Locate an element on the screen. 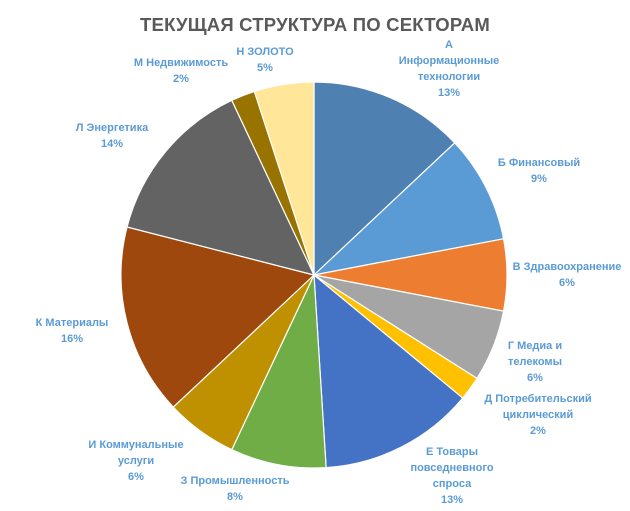 The width and height of the screenshot is (630, 511). data-label-3: В Здравоохранение 6% is located at coordinates (567, 275).